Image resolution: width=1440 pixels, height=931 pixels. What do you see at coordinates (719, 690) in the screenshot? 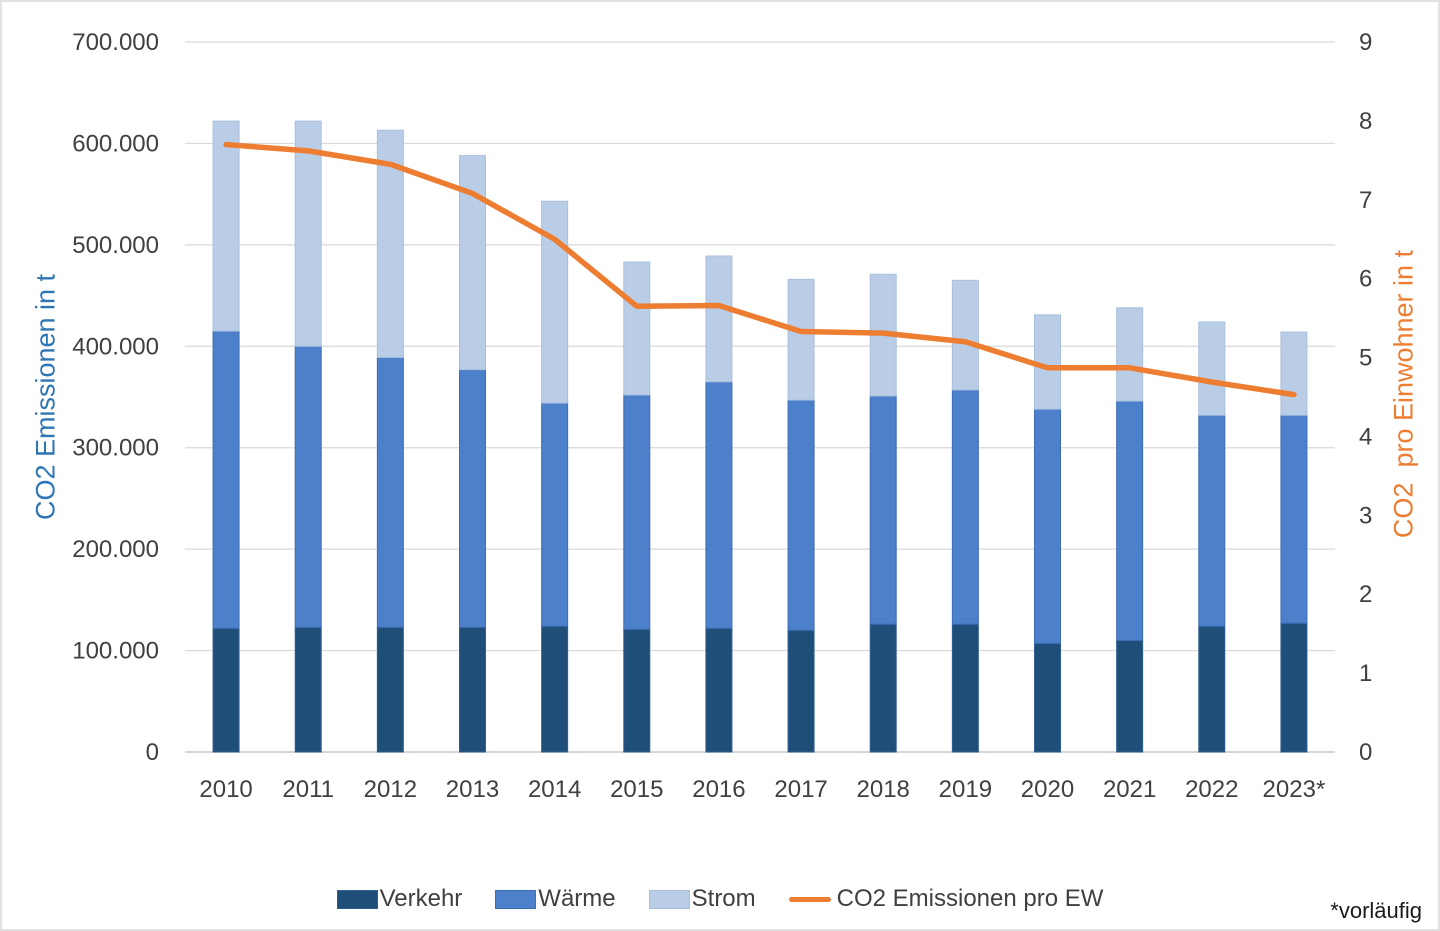
I see `bar-segment-verkehr-2016` at bounding box center [719, 690].